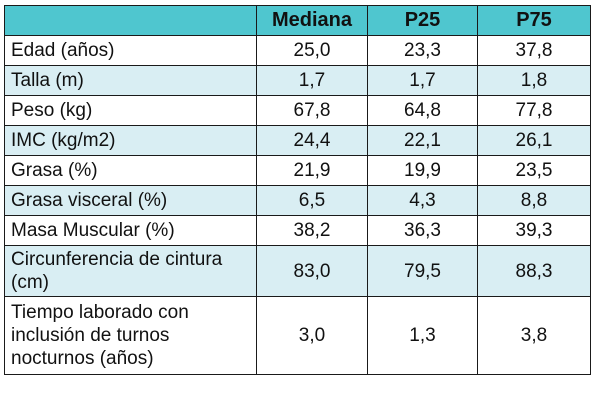 The width and height of the screenshot is (596, 409). Describe the element at coordinates (422, 271) in the screenshot. I see `cell-p25: 79,5` at that location.